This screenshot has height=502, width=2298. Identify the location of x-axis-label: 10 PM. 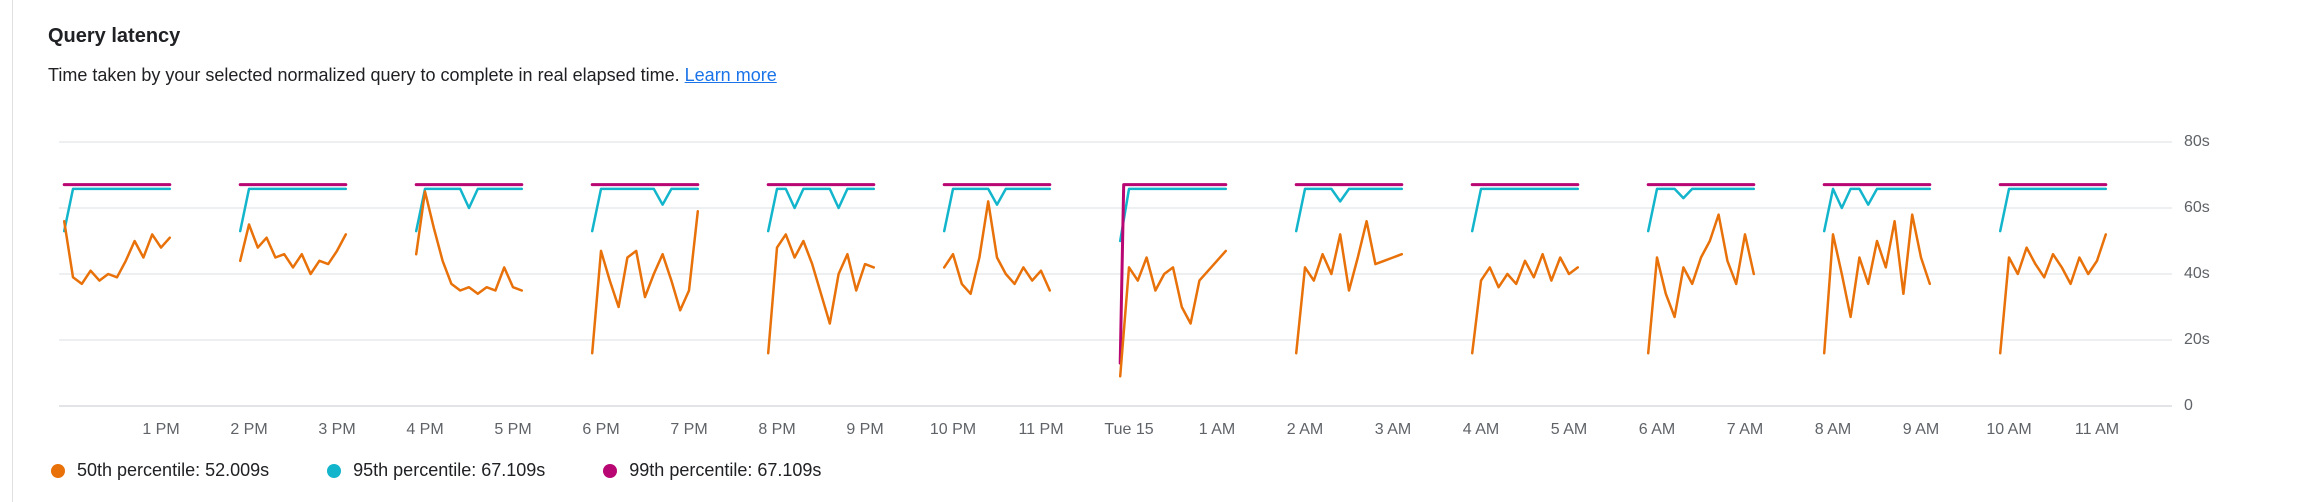
(953, 429).